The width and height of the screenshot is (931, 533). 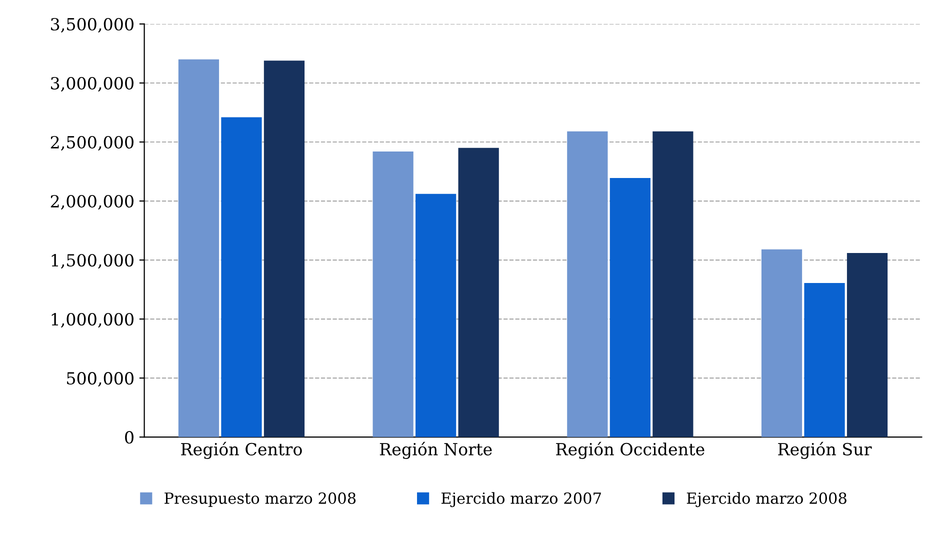 I want to click on y-tick-label: 1,000,000, so click(x=93, y=320).